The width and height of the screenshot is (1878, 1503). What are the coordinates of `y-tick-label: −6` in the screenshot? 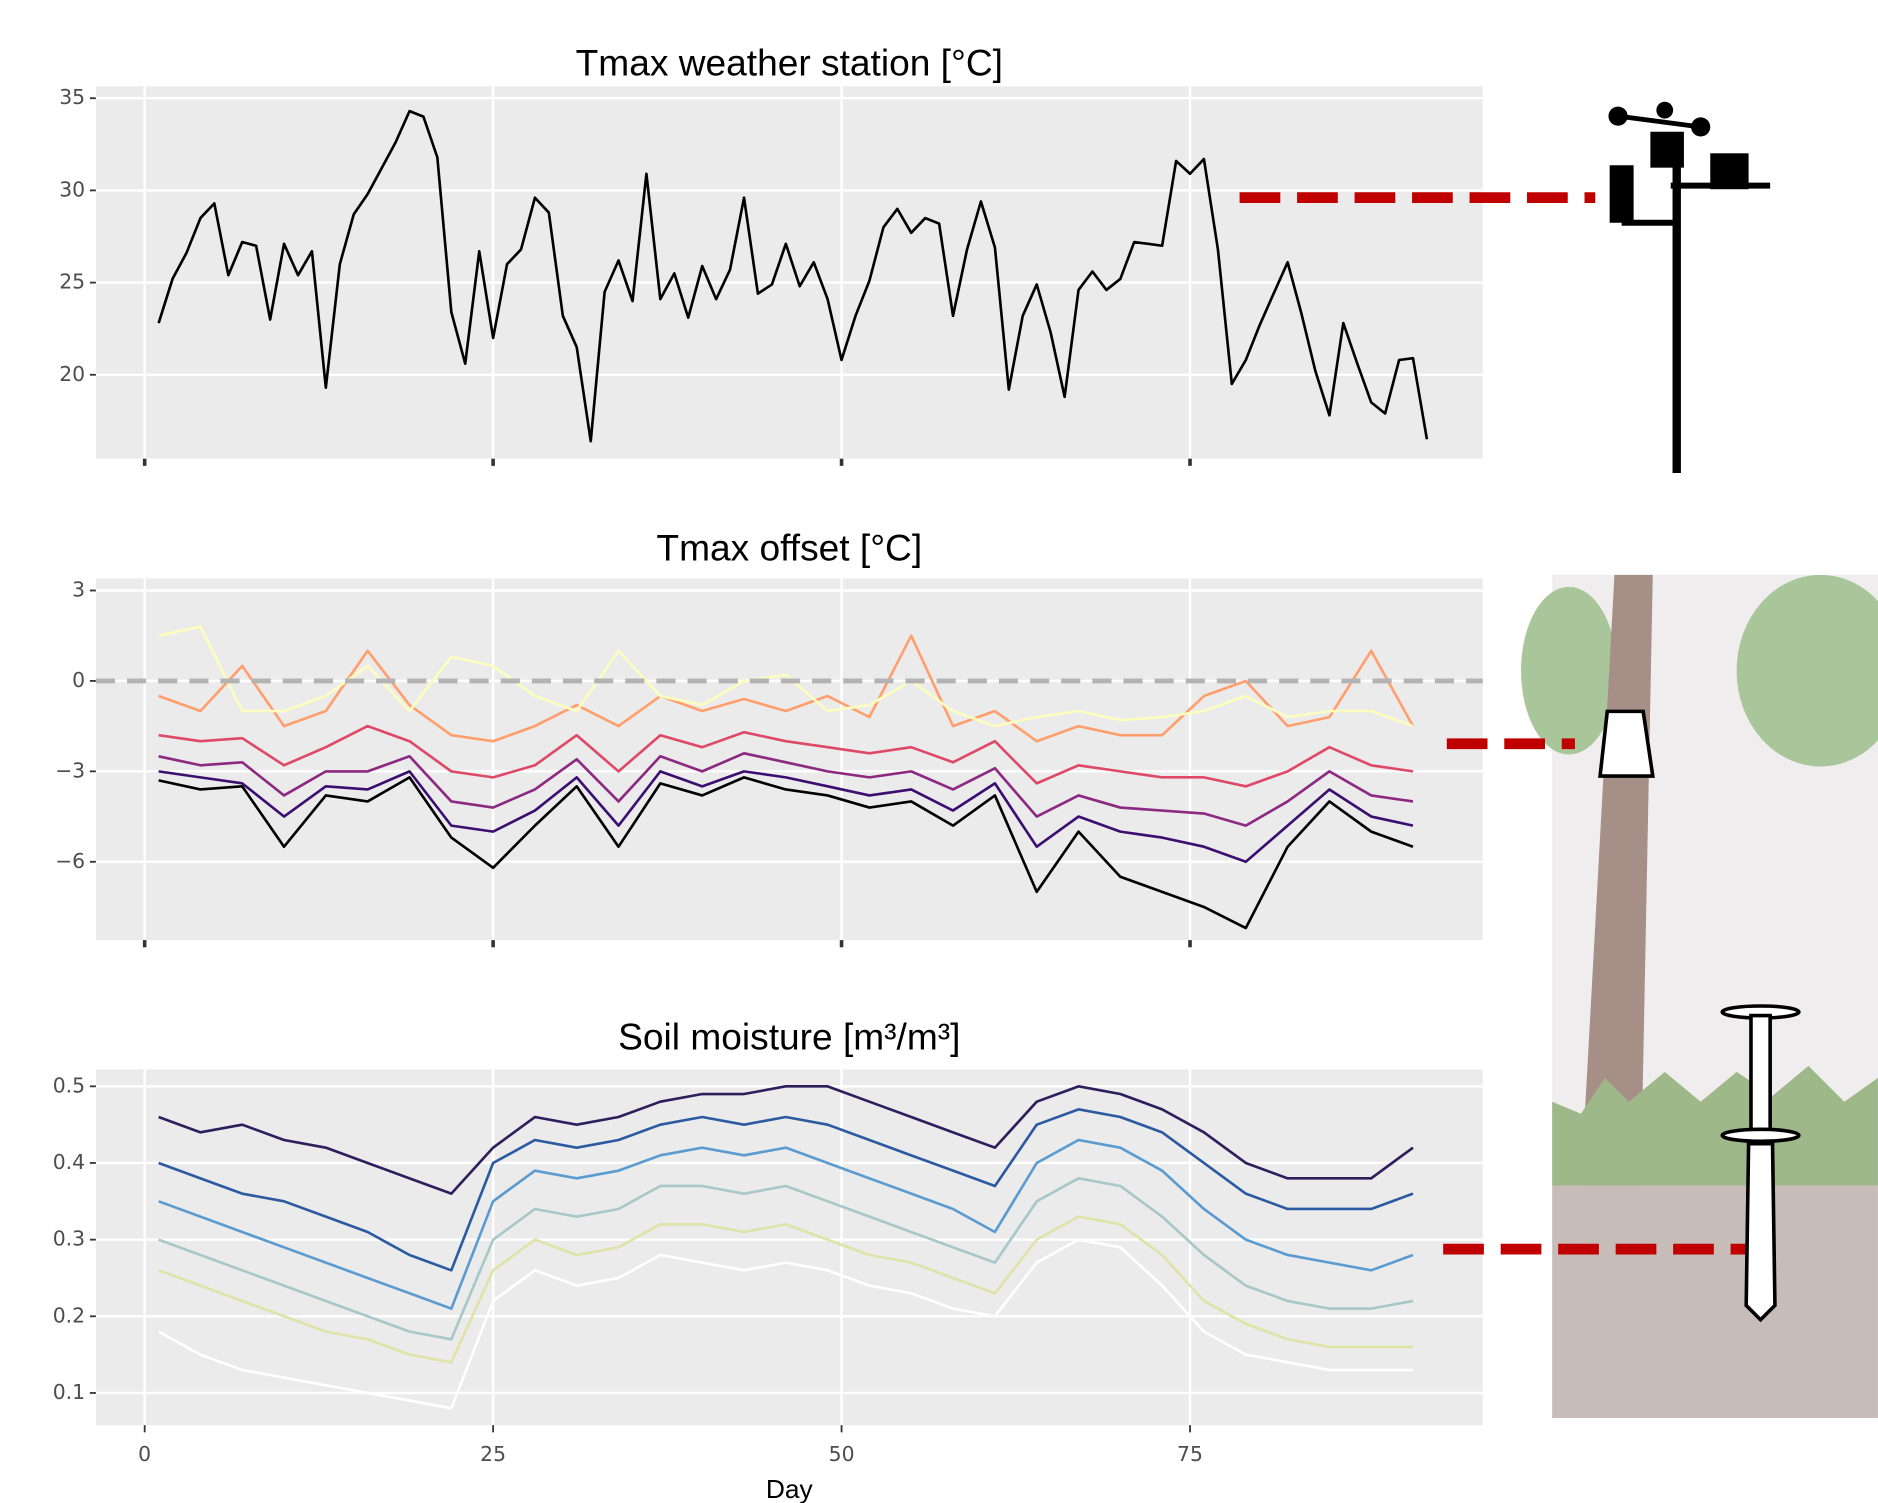 It's located at (70, 861).